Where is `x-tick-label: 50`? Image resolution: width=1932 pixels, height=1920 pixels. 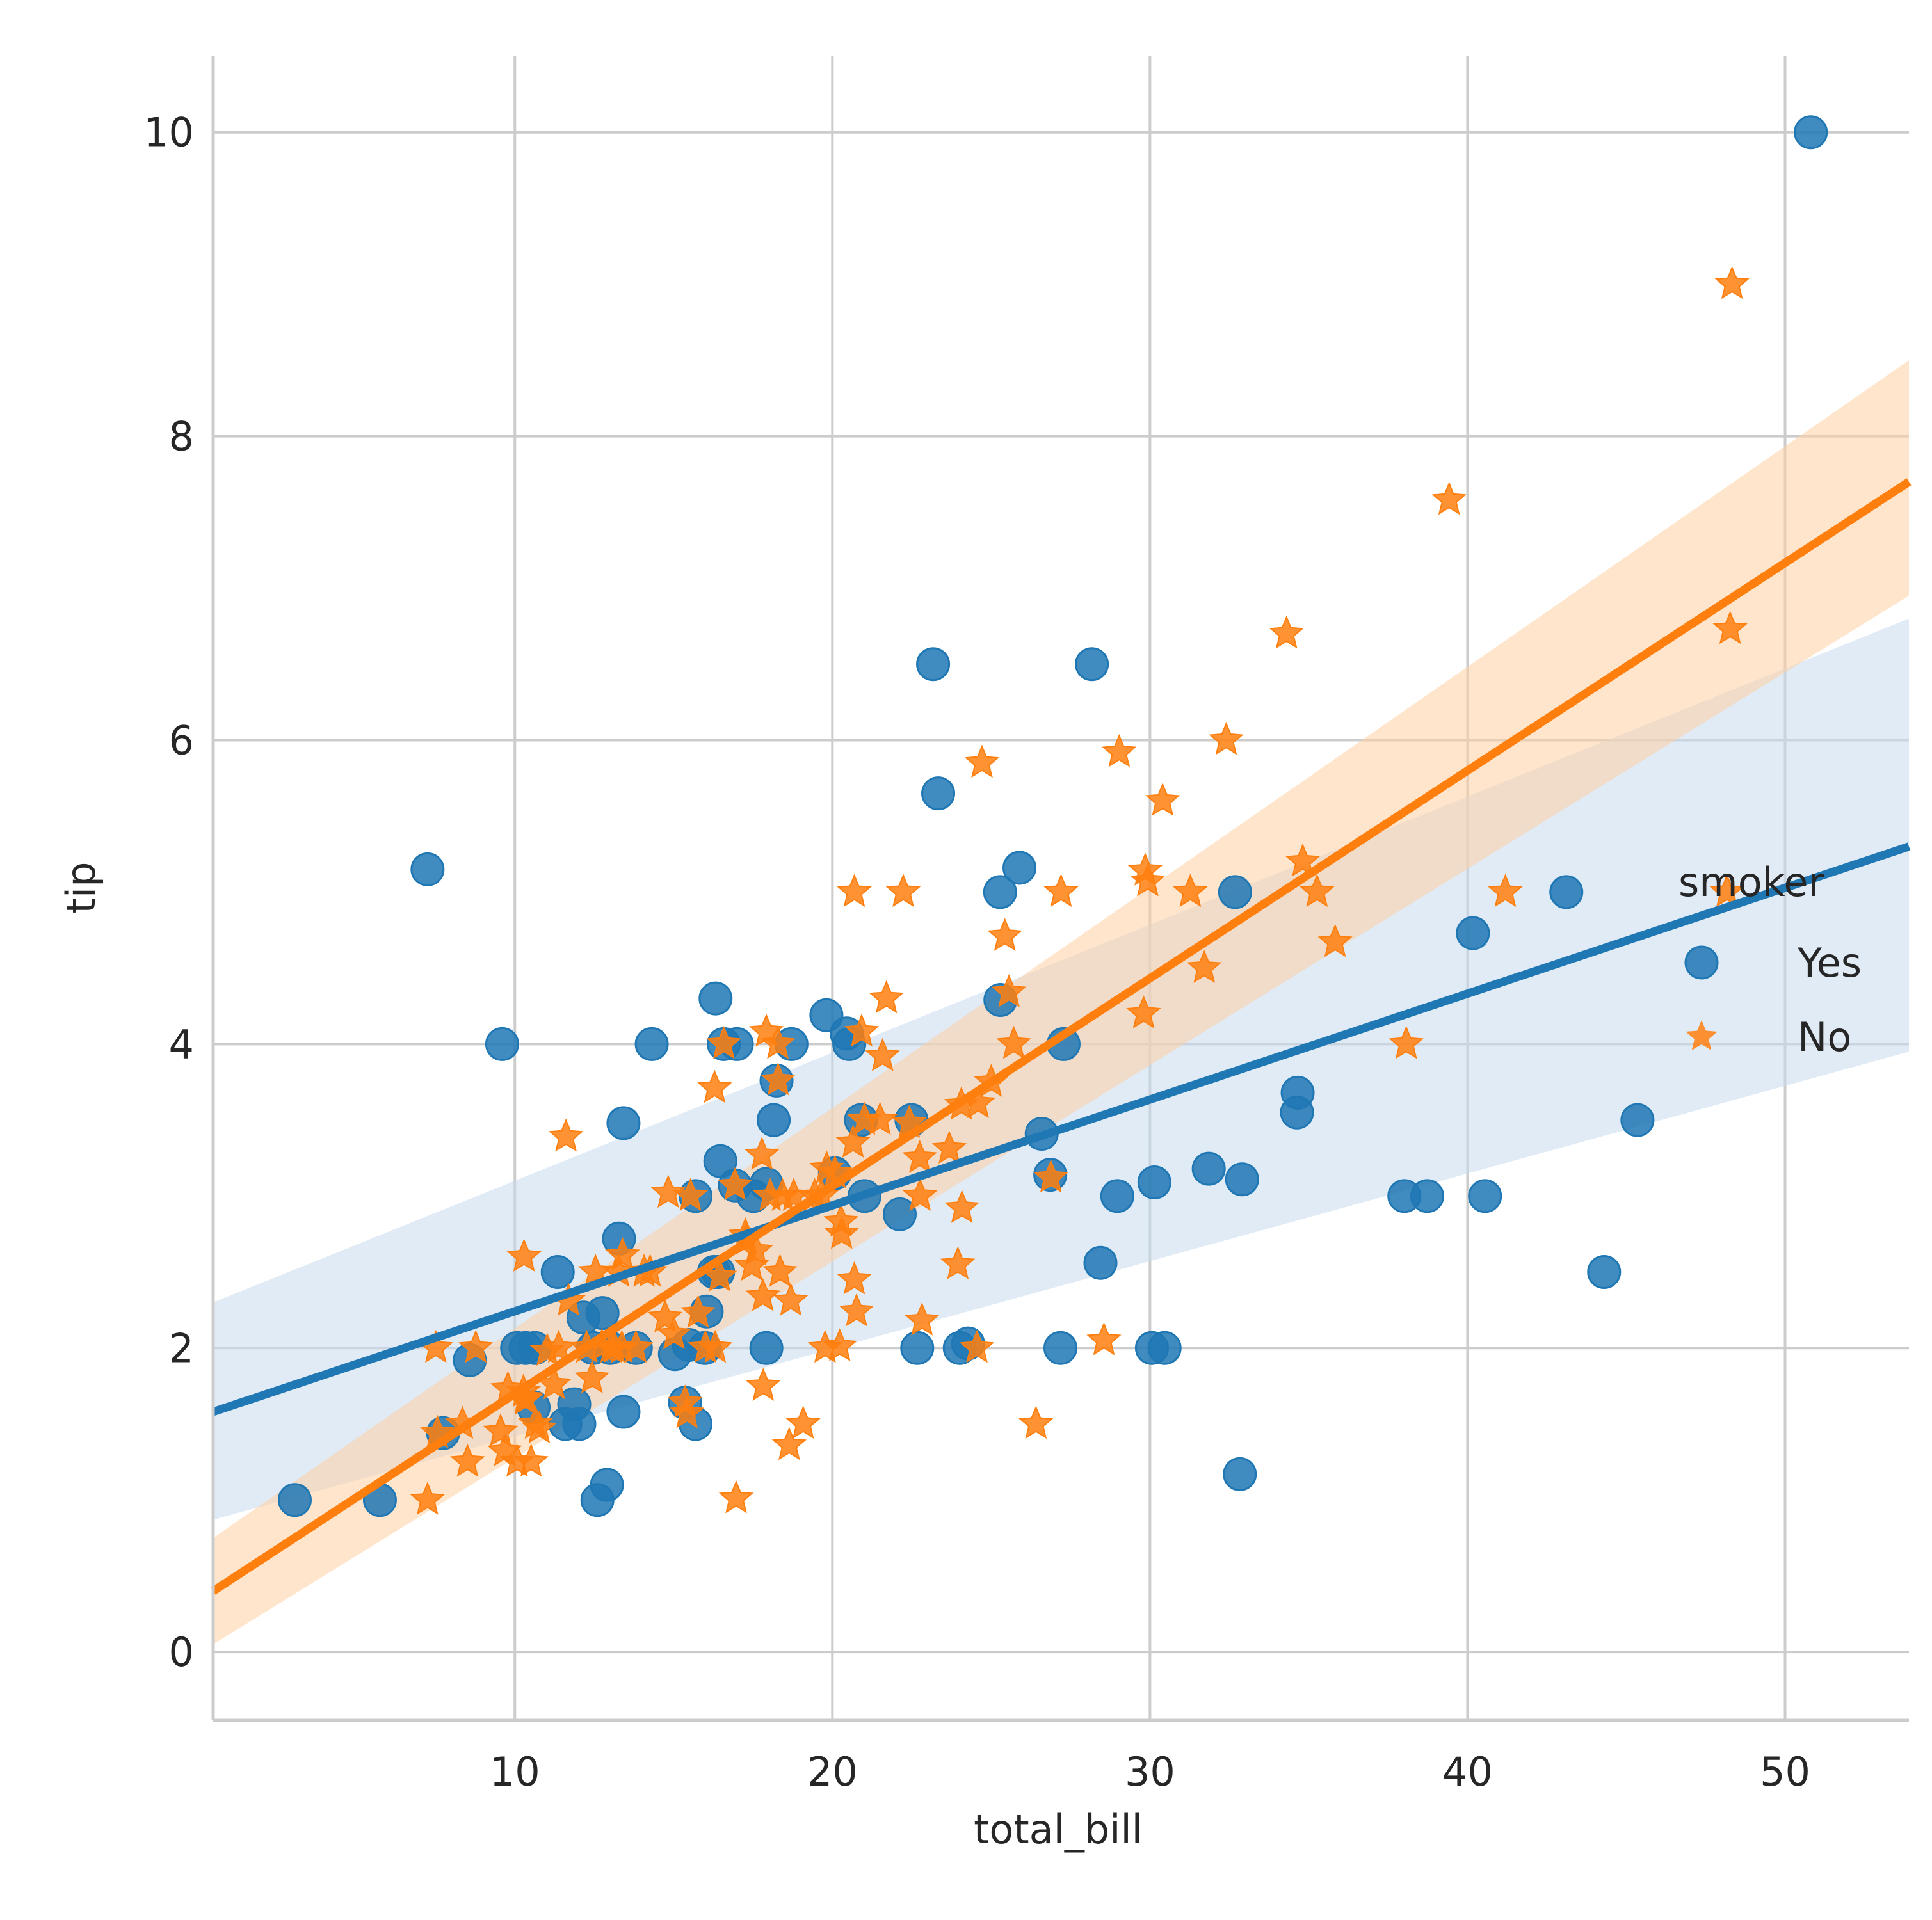 x-tick-label: 50 is located at coordinates (1785, 1771).